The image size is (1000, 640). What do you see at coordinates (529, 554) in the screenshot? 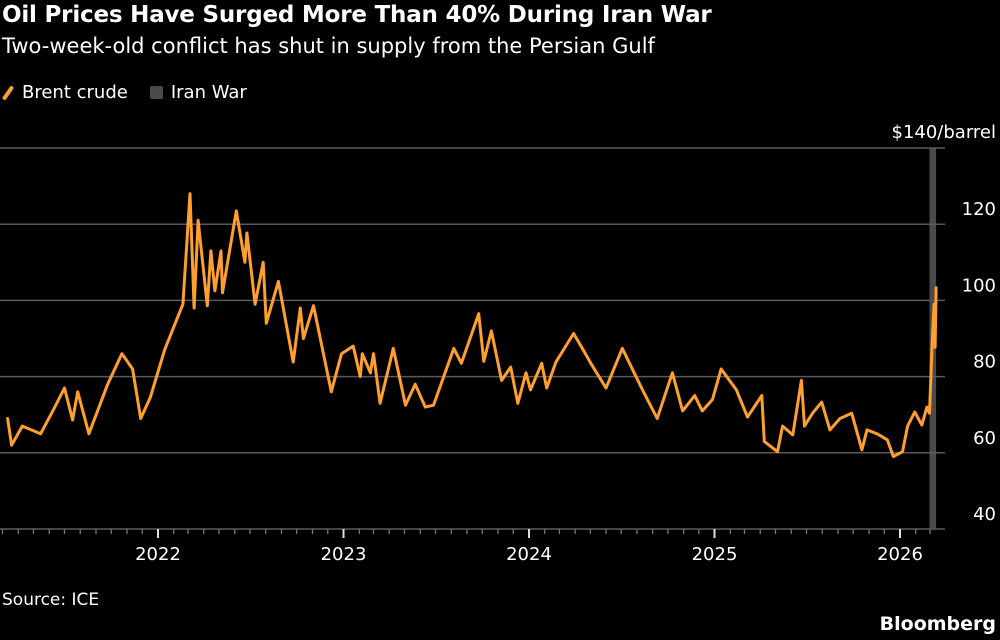
I see `x-tick-label: 2024` at bounding box center [529, 554].